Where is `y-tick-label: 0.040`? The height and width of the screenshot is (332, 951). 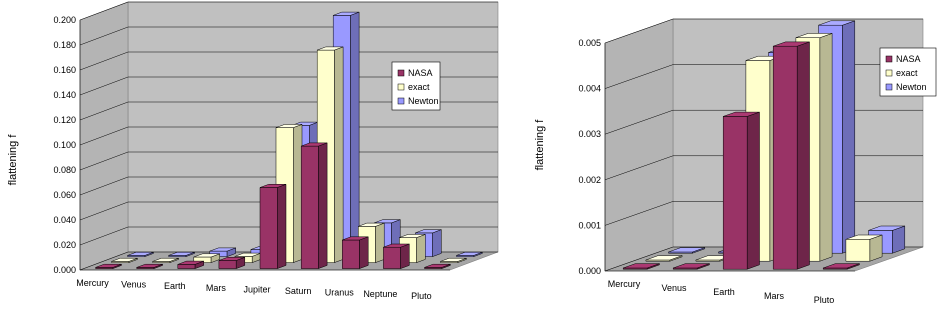 y-tick-label: 0.040 is located at coordinates (64, 220).